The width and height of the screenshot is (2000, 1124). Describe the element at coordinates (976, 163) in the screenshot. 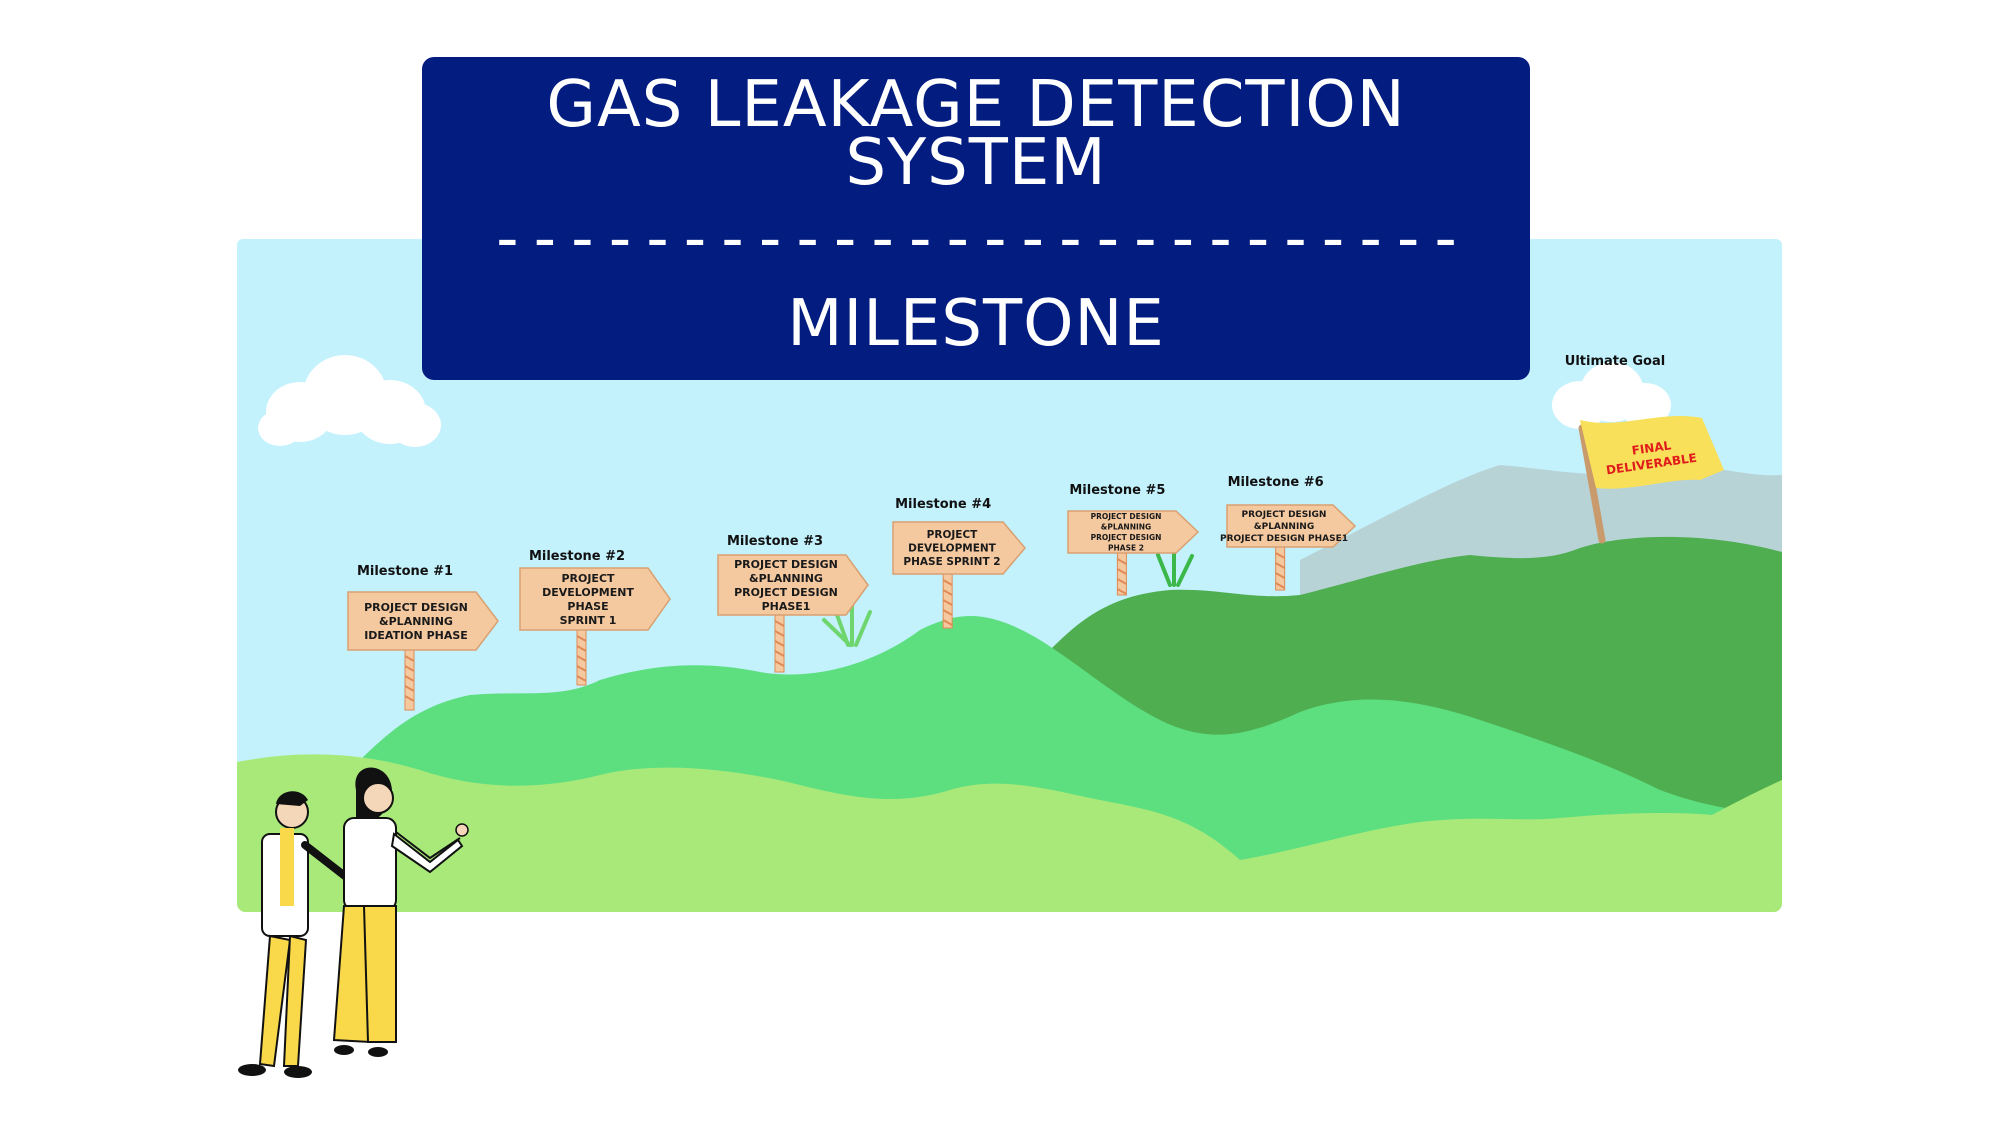

I see `title-line-2: SYSTEM` at that location.